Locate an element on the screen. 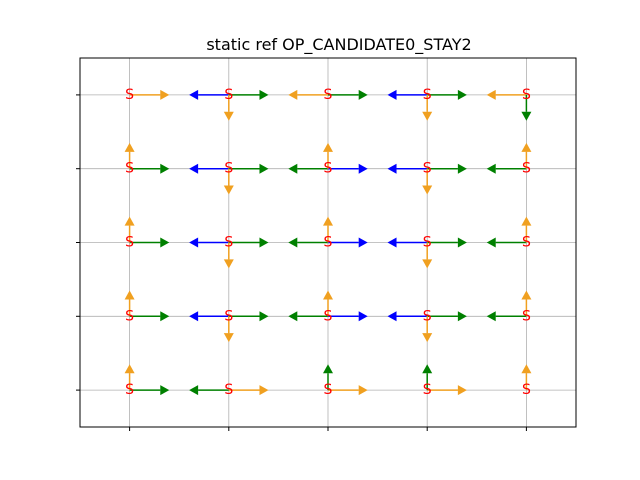 The width and height of the screenshot is (640, 480). node-label-13: S is located at coordinates (427, 243).